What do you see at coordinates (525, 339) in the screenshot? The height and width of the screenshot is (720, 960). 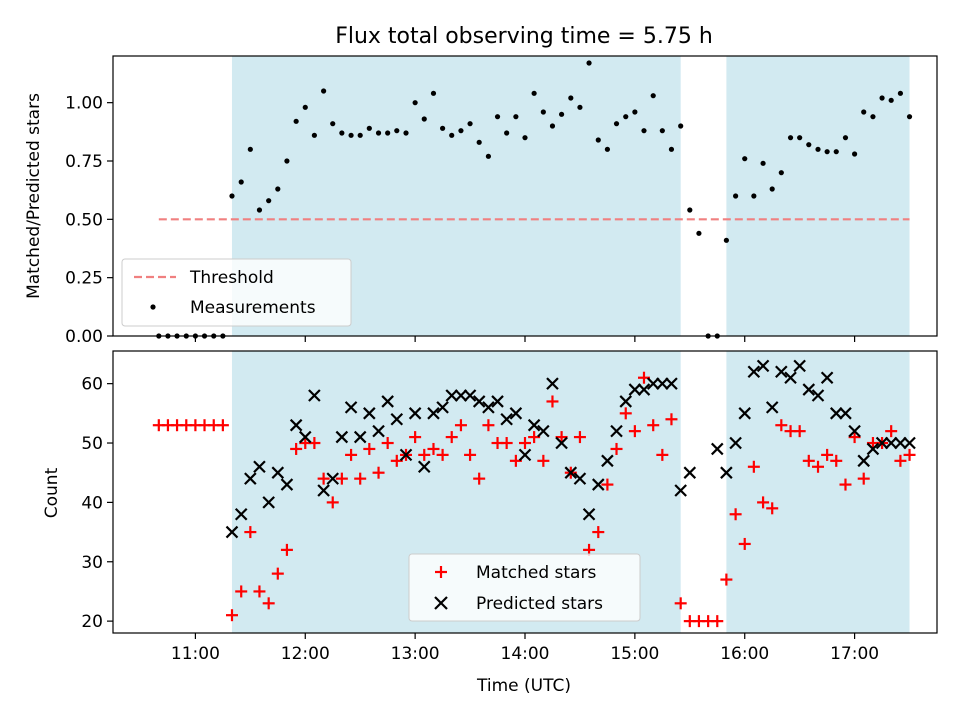 I see `ratio-x-tick-marks` at bounding box center [525, 339].